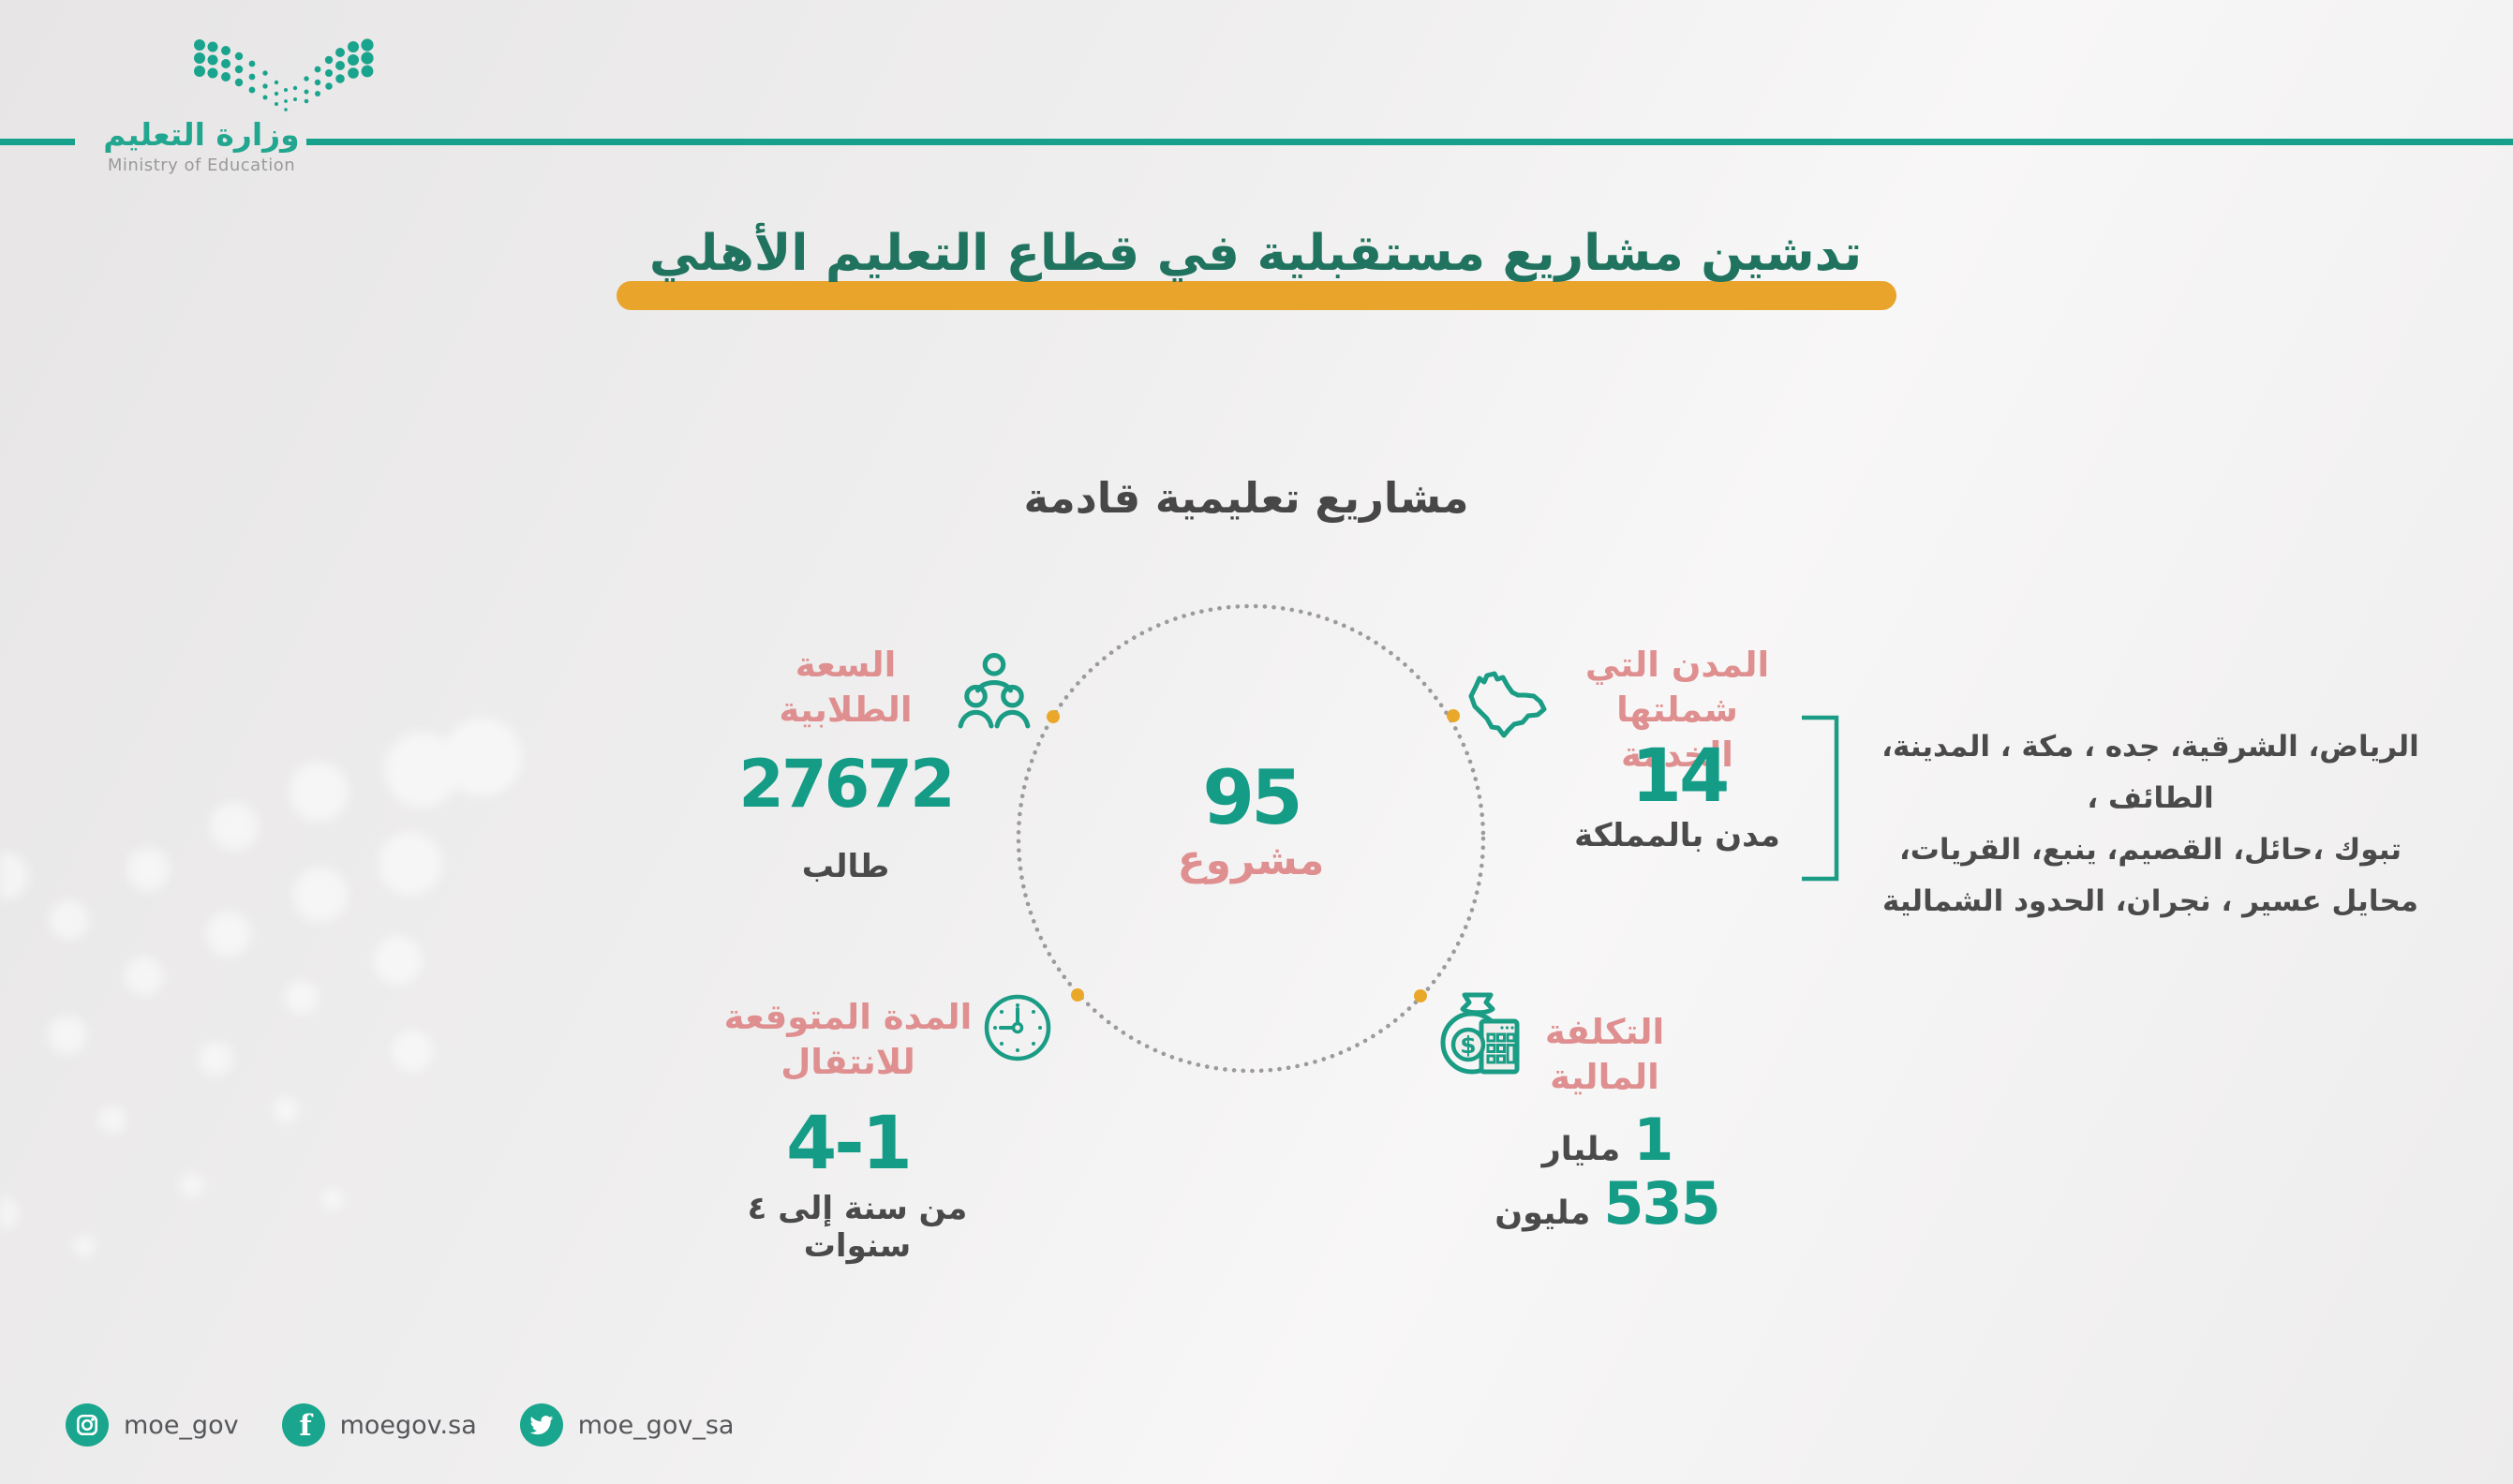 The width and height of the screenshot is (2513, 1484). Describe the element at coordinates (1017, 1027) in the screenshot. I see `clock-icon` at that location.